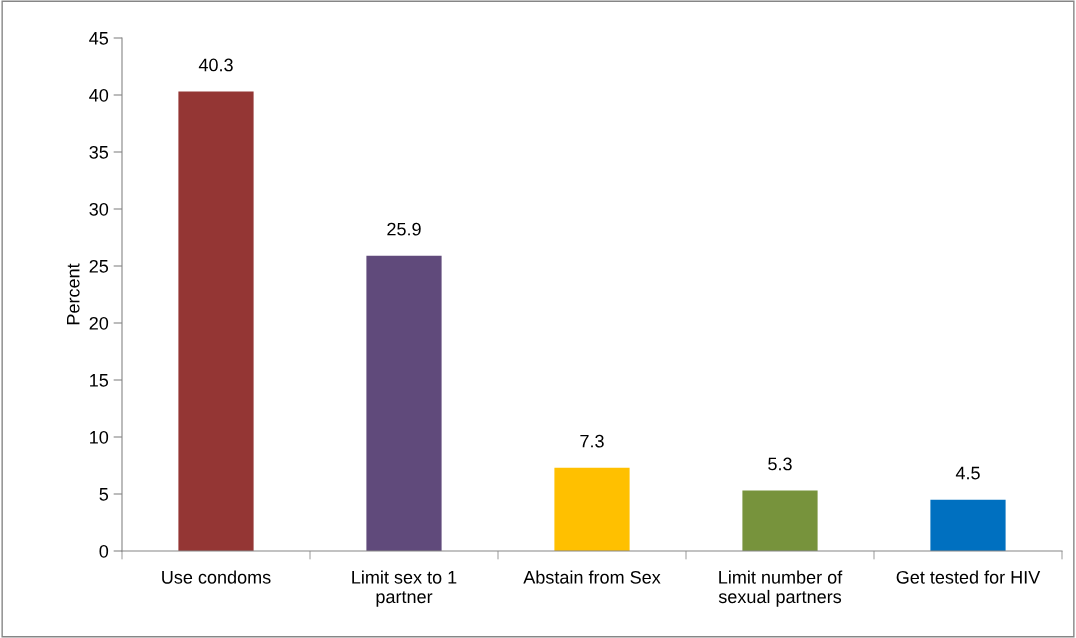 This screenshot has height=638, width=1076. I want to click on data-label: 25.9, so click(404, 229).